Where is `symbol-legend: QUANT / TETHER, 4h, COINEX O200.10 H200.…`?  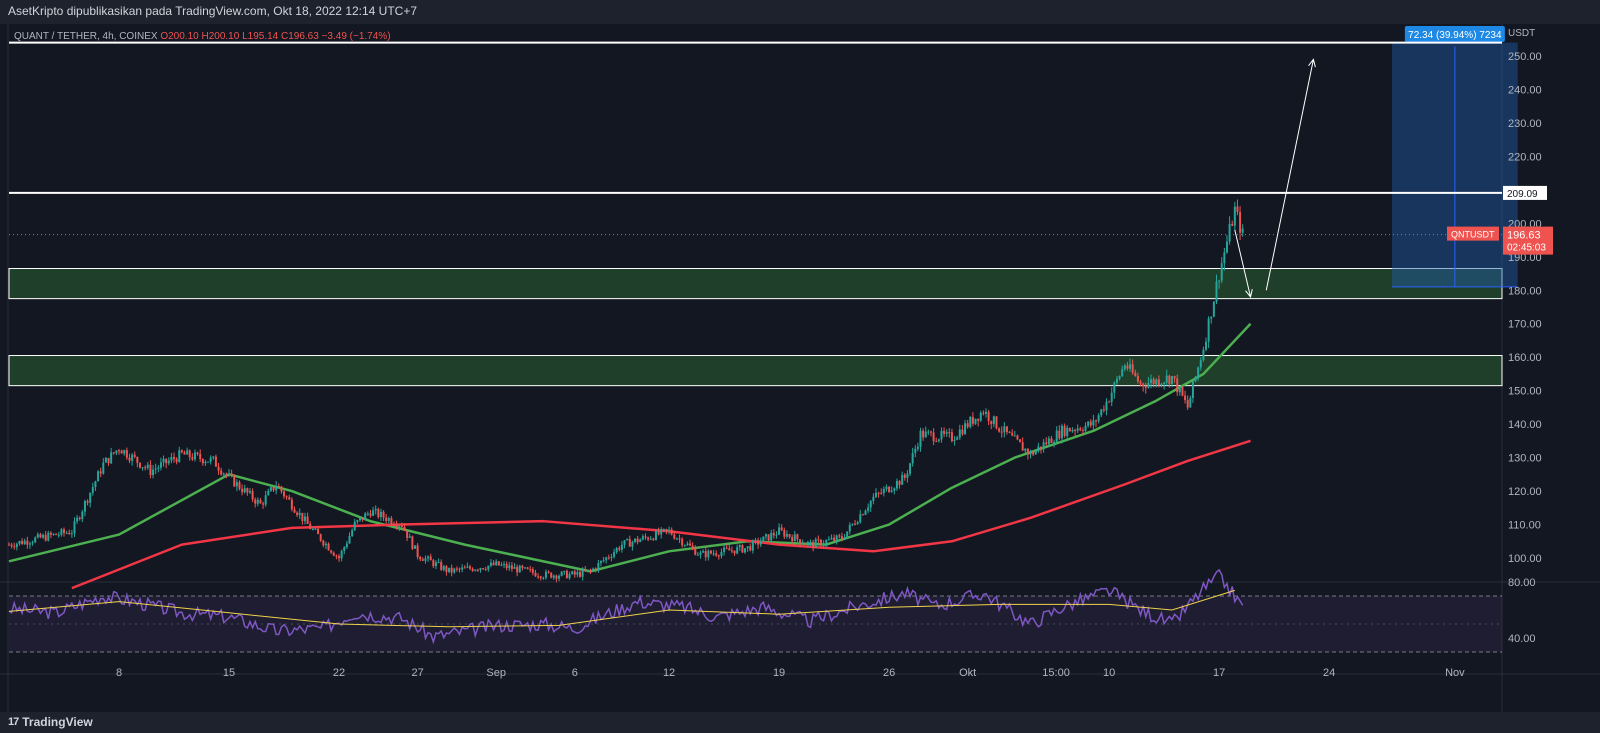
symbol-legend: QUANT / TETHER, 4h, COINEX O200.10 H200.… is located at coordinates (202, 36).